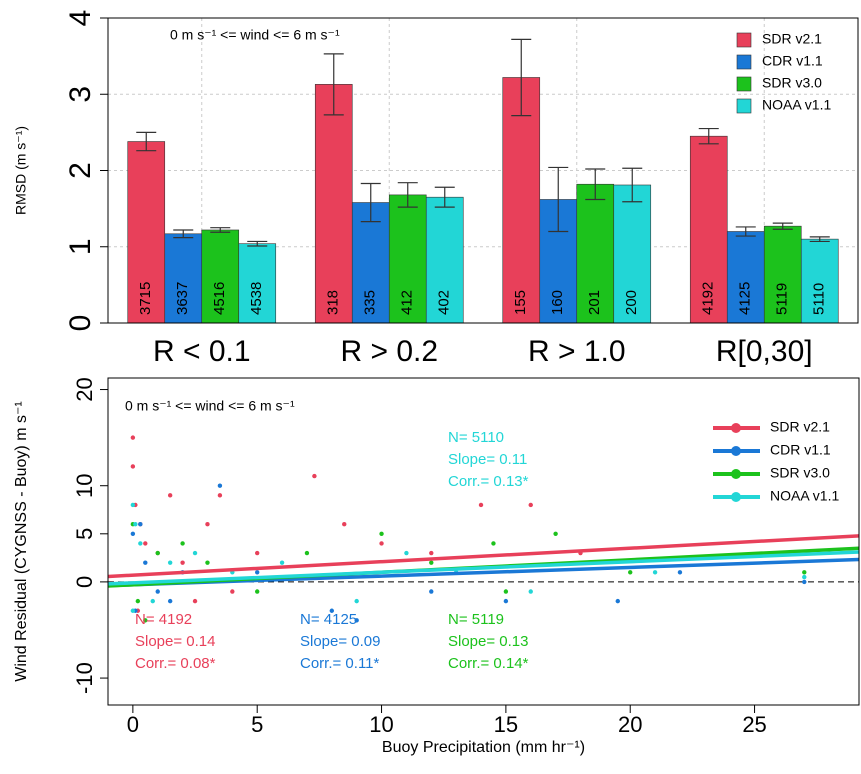 The image size is (861, 774). Describe the element at coordinates (257, 724) in the screenshot. I see `x-tick-label: 5` at that location.